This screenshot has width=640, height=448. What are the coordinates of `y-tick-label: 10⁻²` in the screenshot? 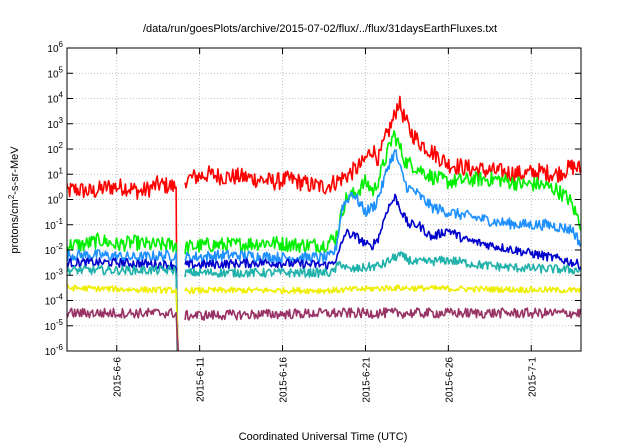 It's located at (54, 249).